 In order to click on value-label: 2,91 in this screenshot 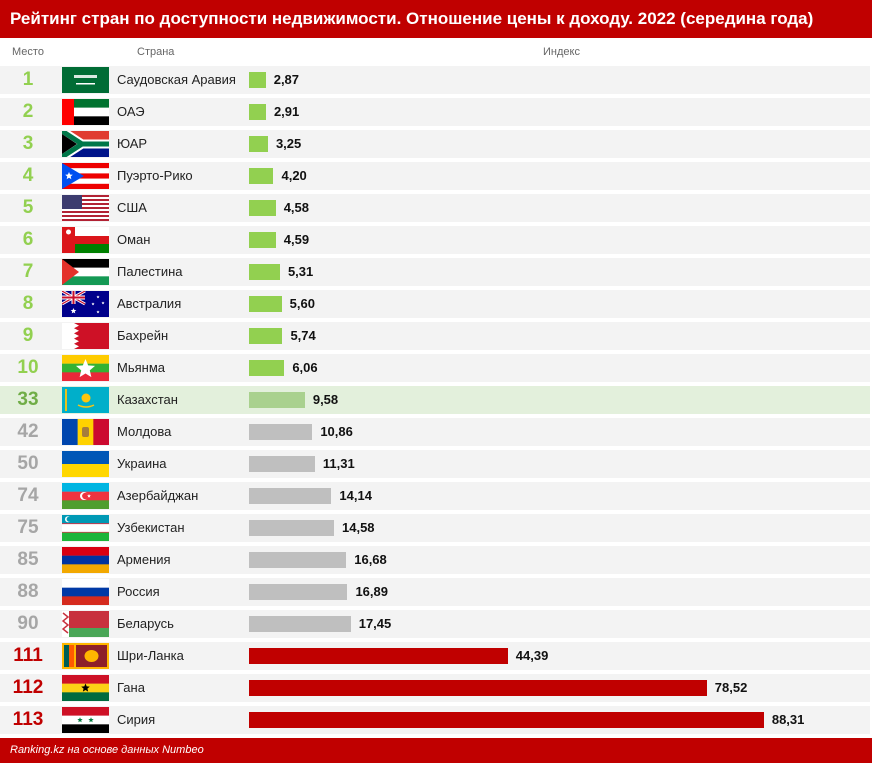, I will do `click(286, 111)`.